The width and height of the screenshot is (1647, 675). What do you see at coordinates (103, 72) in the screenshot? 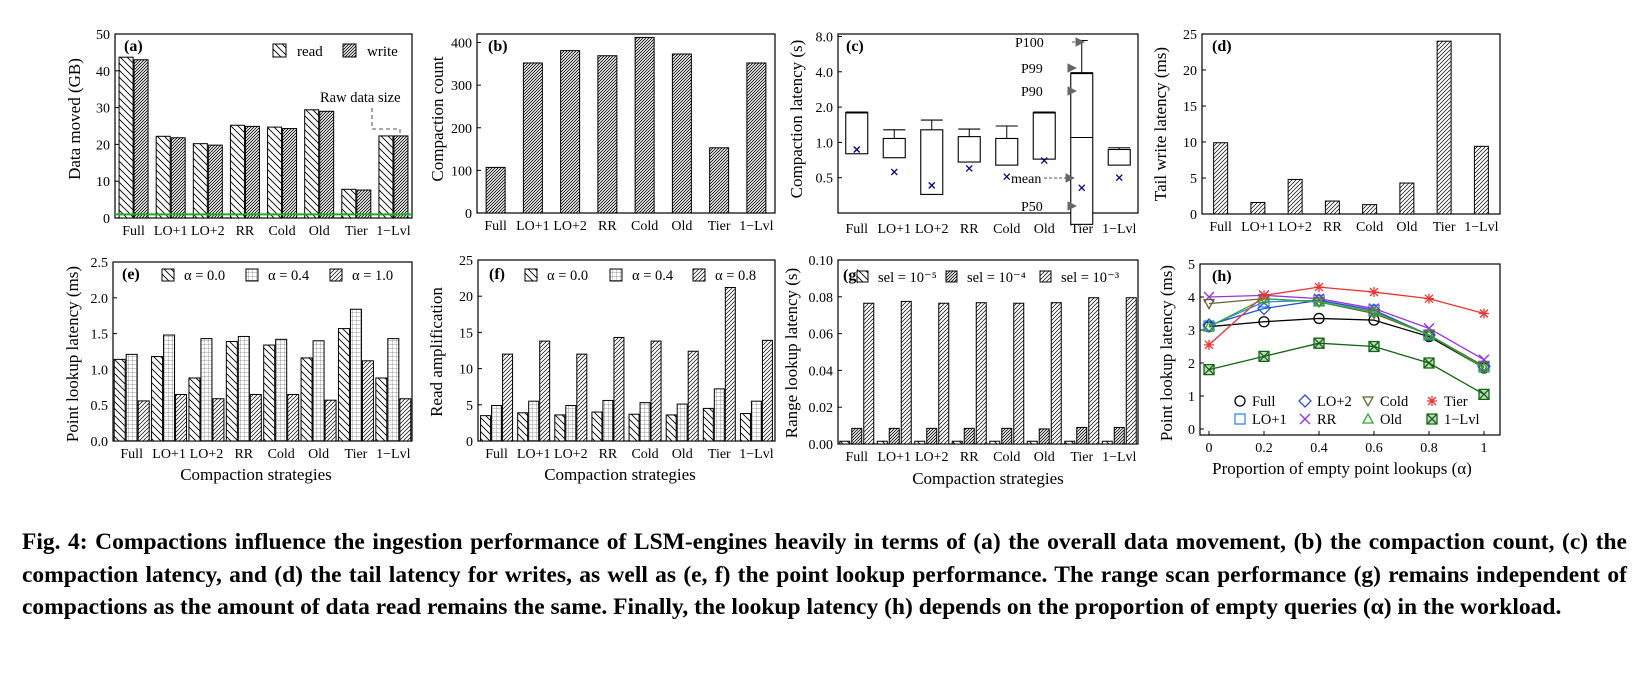
I see `panel-a-ytick-label: 40` at bounding box center [103, 72].